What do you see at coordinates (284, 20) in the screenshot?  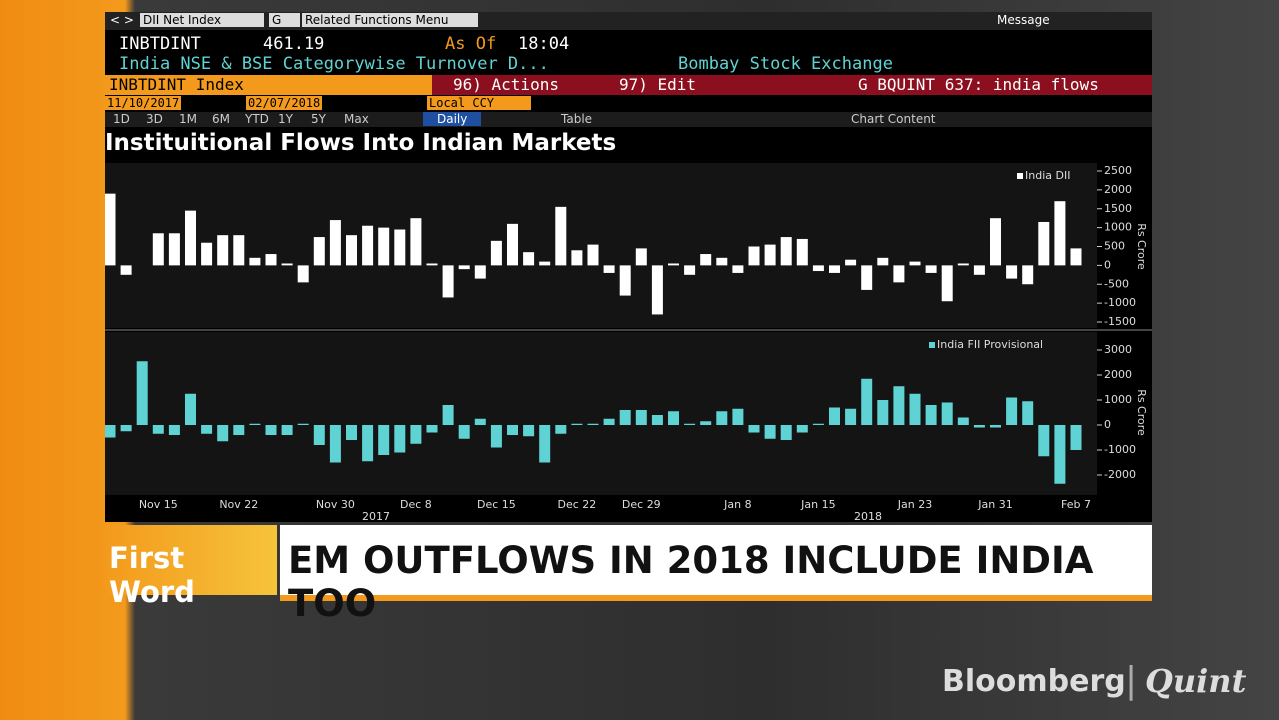 I see `key-field: G` at bounding box center [284, 20].